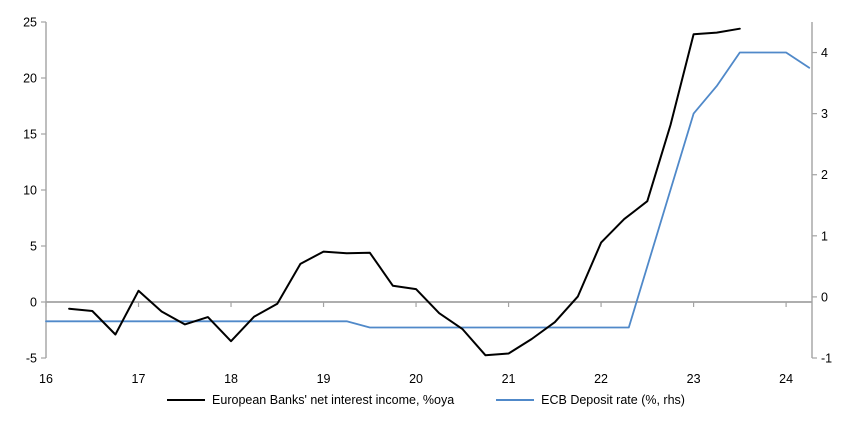 The image size is (852, 427). I want to click on legend-label-ecb-deposit-rate: ECB Deposit rate (%, rhs), so click(613, 400).